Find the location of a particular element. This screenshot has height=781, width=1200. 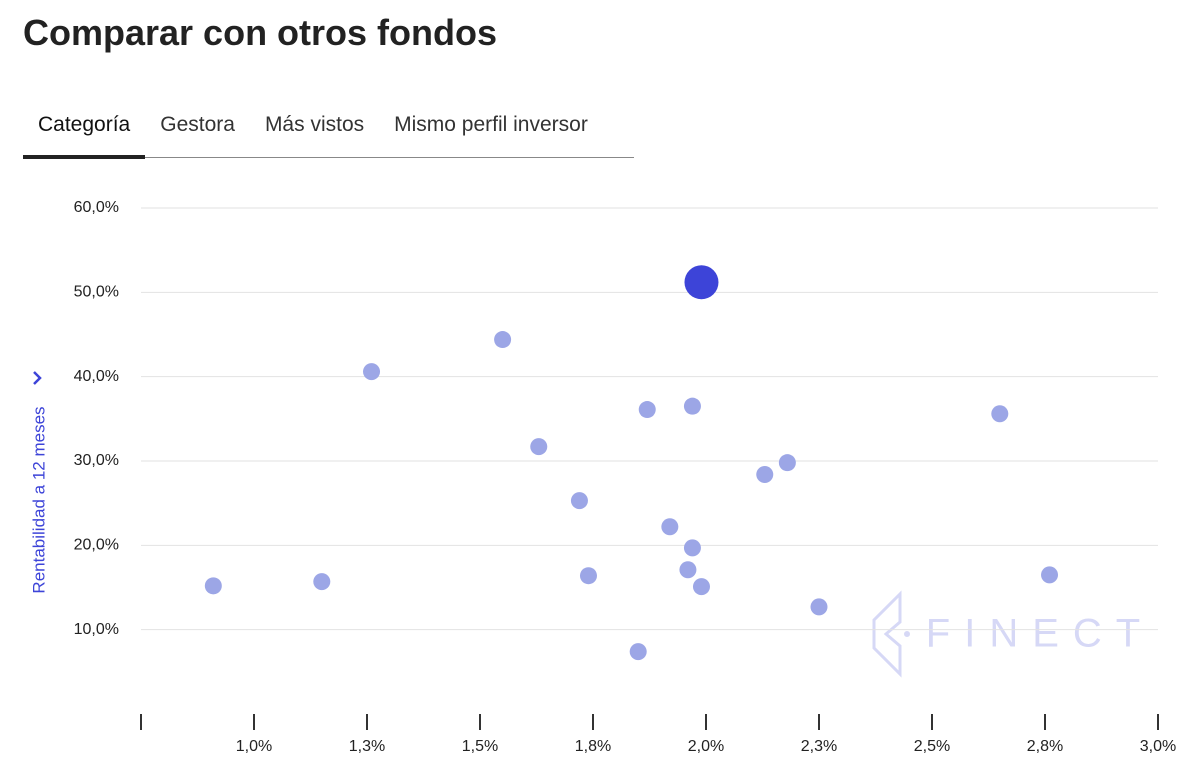

x-tick-label: 1,3% is located at coordinates (367, 746).